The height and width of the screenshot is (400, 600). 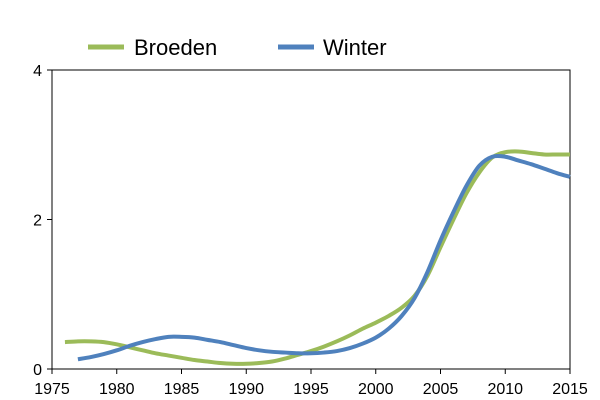 I want to click on y-tick-label: 4, so click(x=37, y=71).